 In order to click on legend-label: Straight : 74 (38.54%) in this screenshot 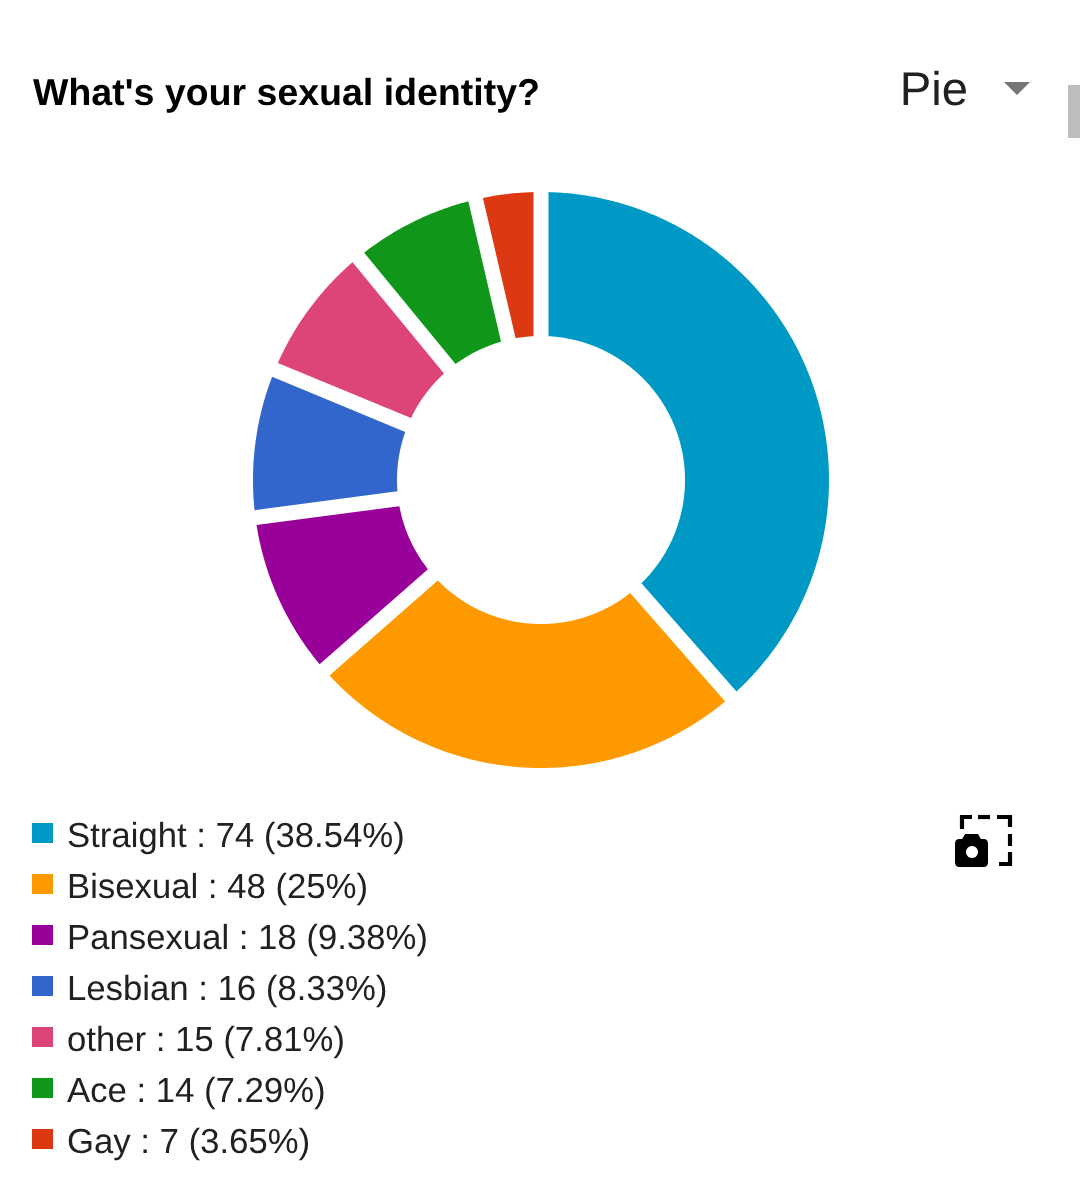, I will do `click(235, 838)`.